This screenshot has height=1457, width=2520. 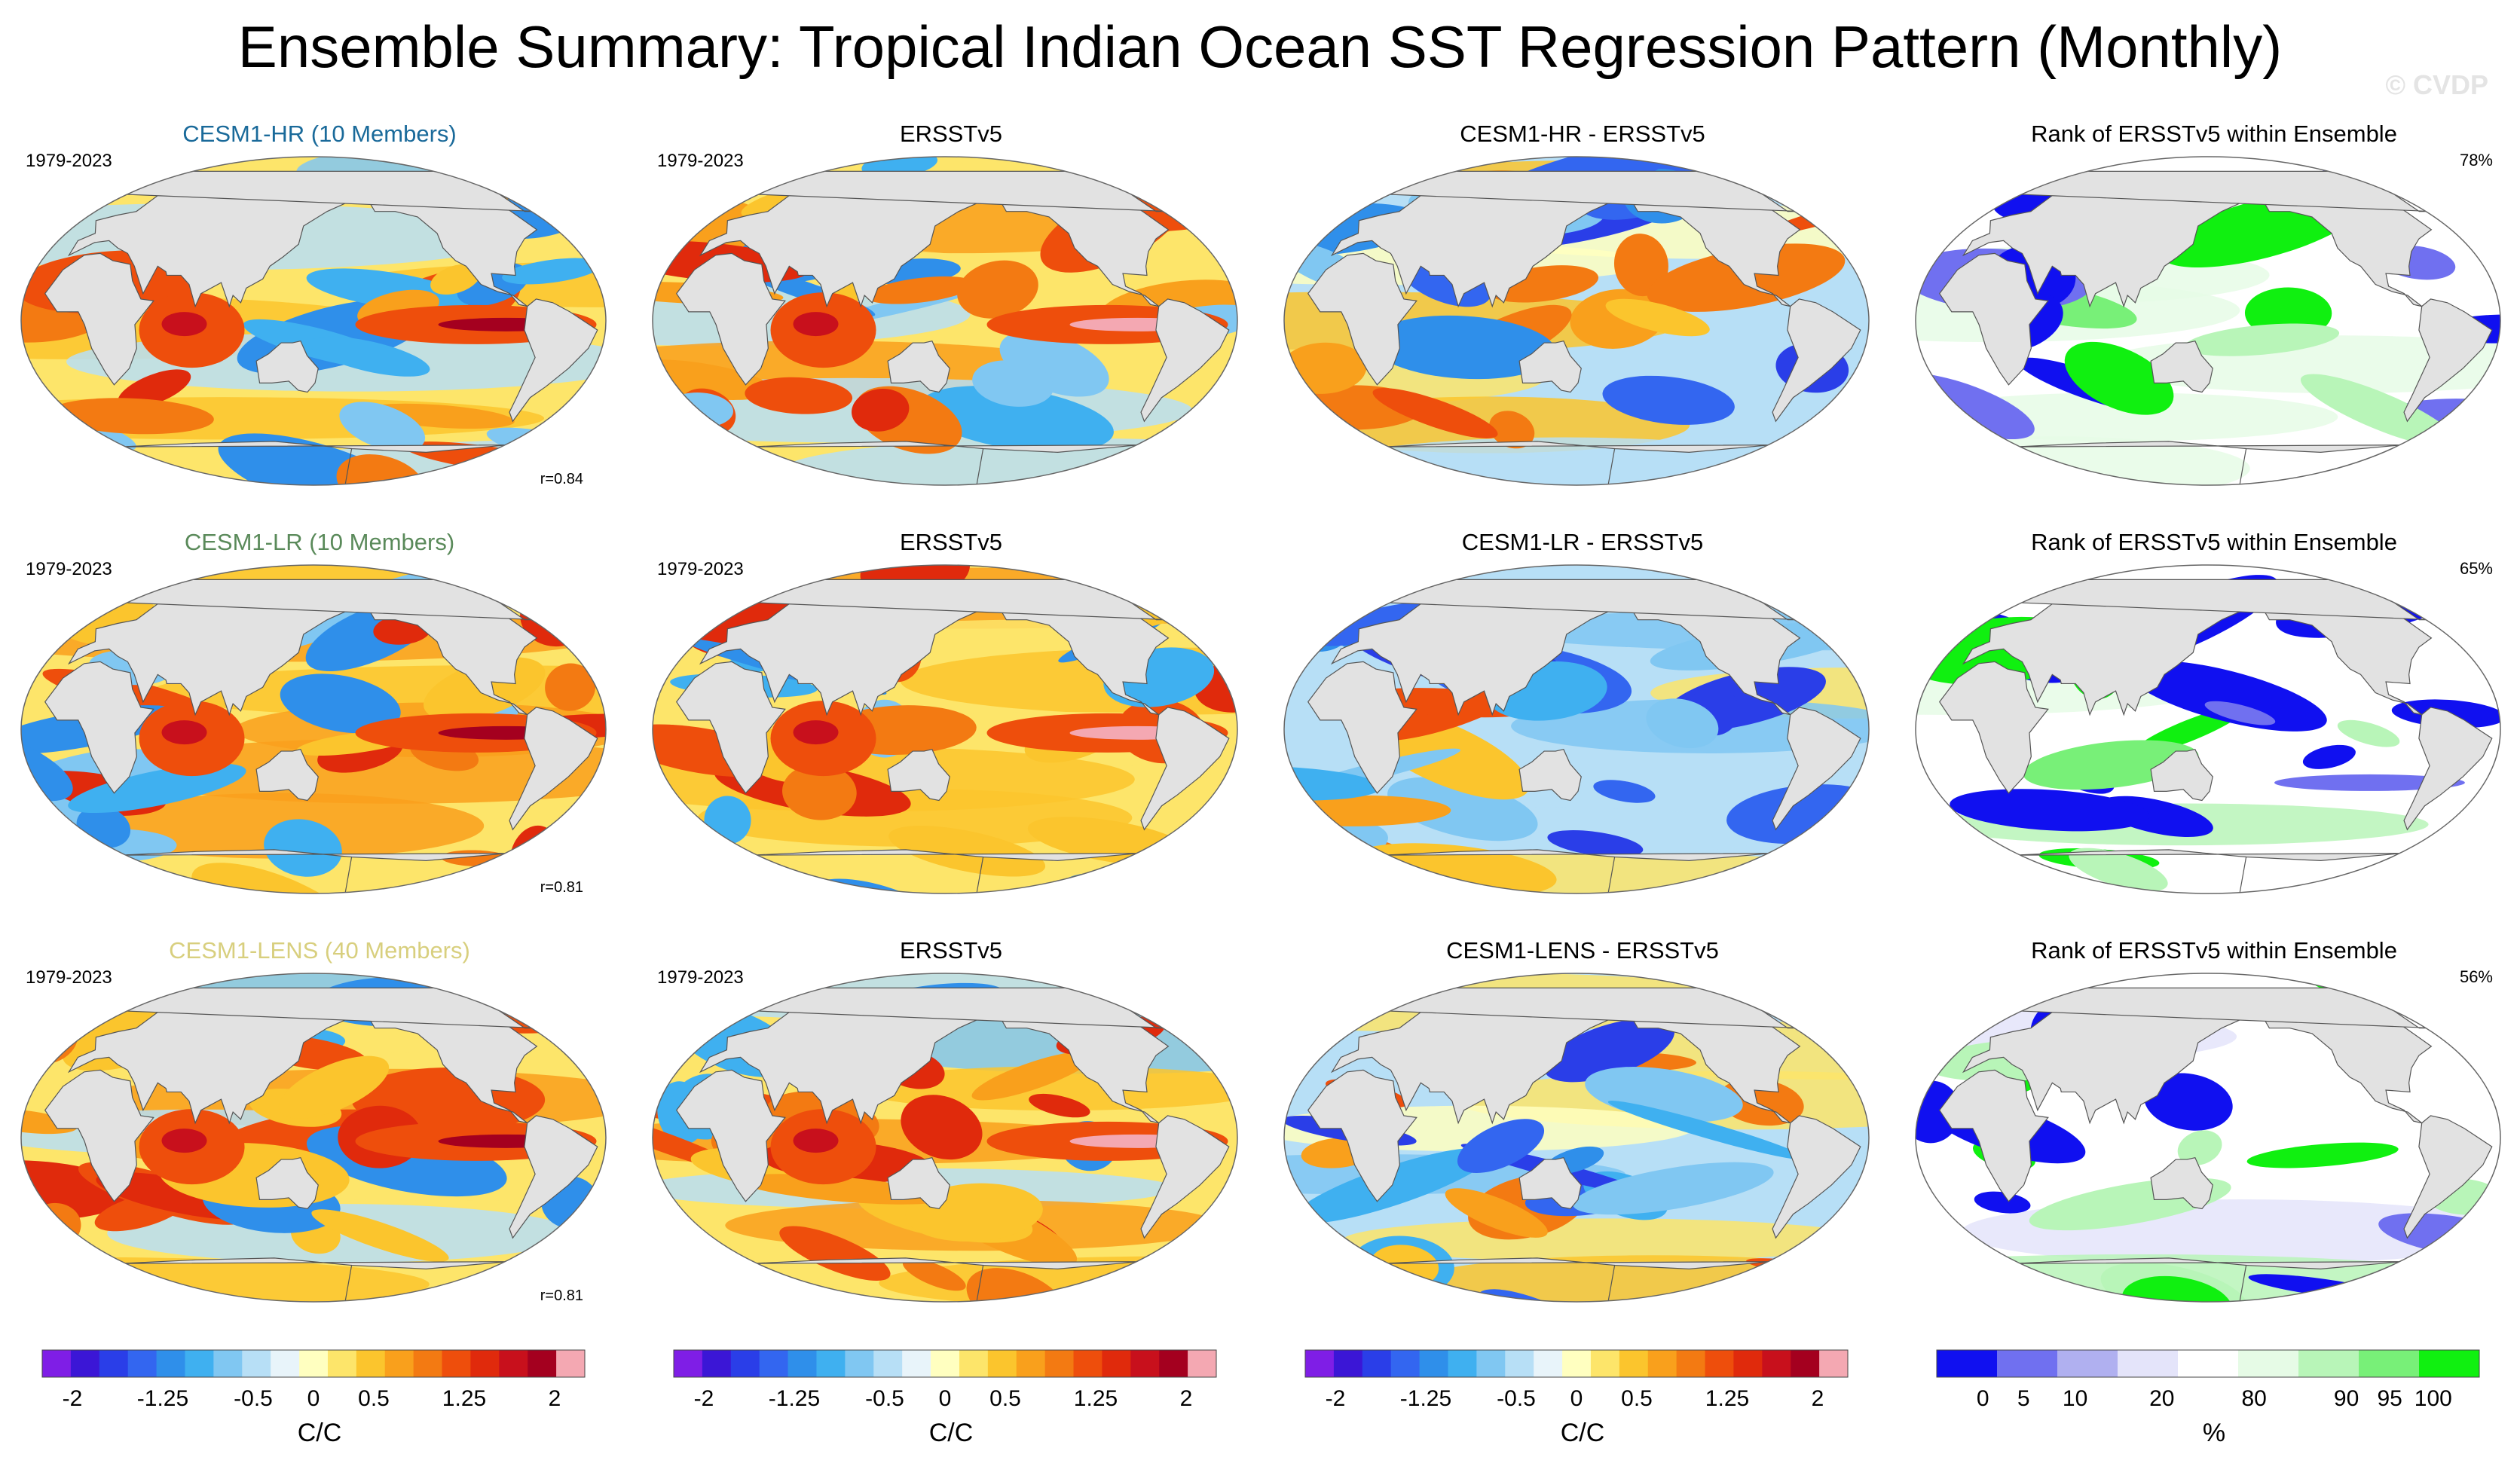 What do you see at coordinates (2254, 1398) in the screenshot?
I see `colorbar-tick-label: 80` at bounding box center [2254, 1398].